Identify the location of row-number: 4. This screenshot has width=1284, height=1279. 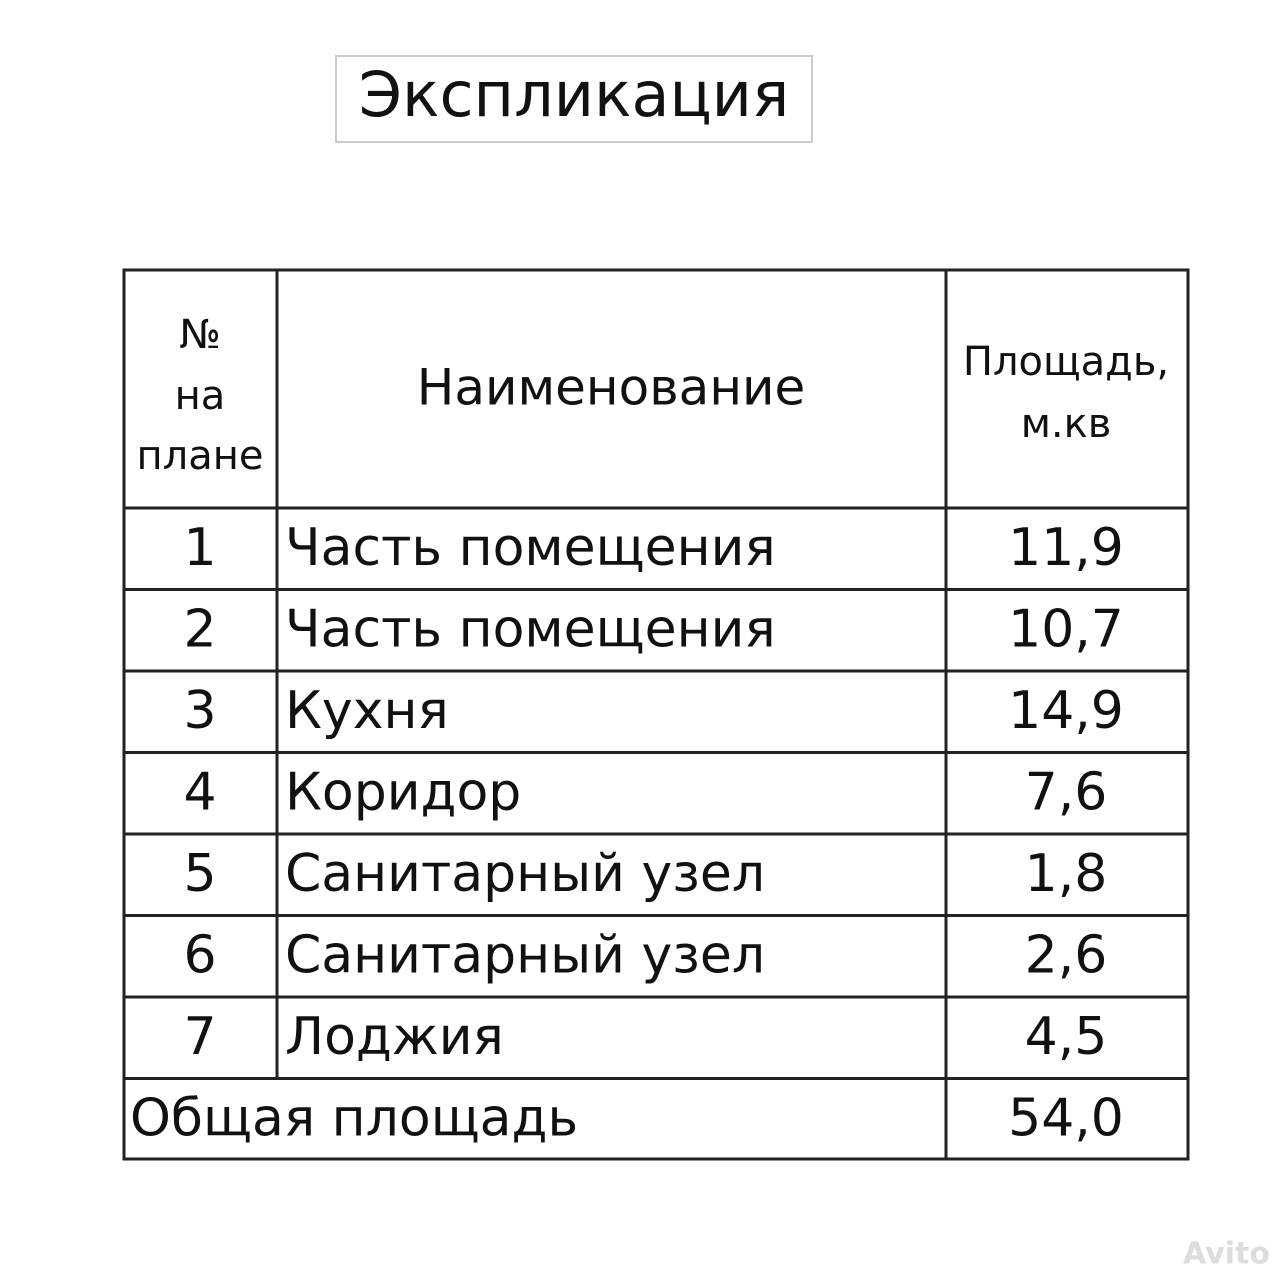
(199, 792).